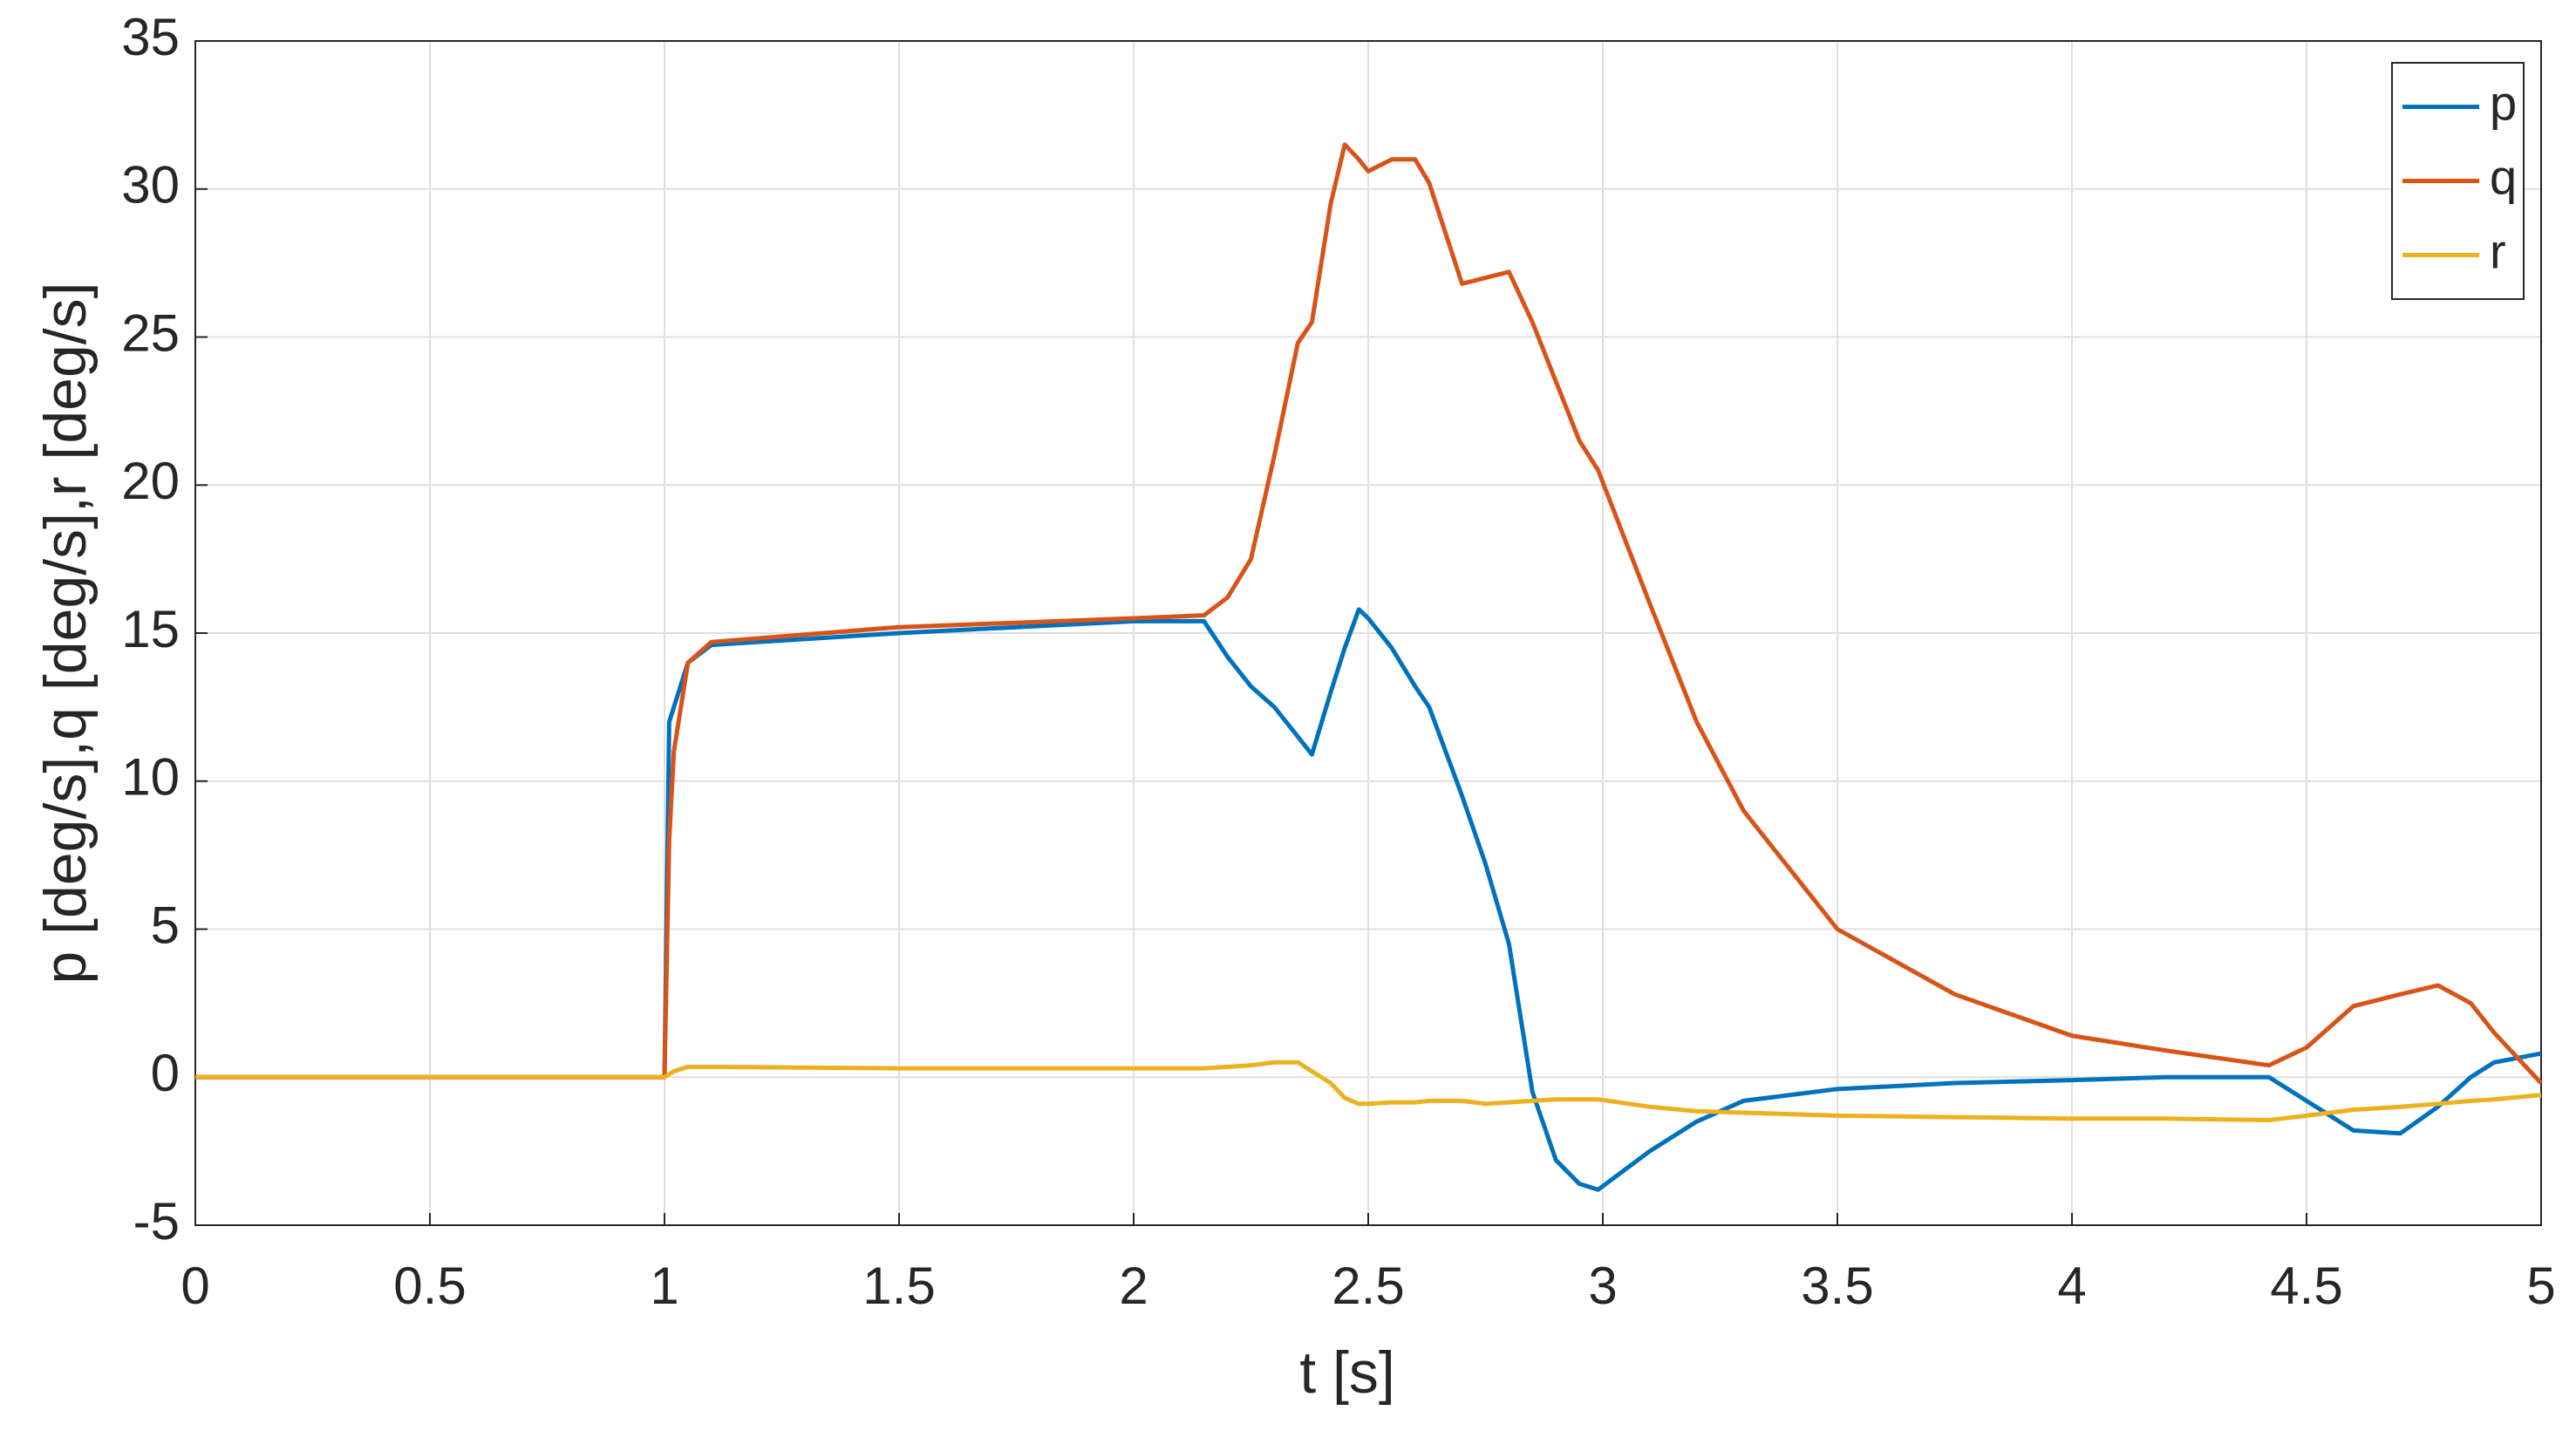 This screenshot has height=1431, width=2576. Describe the element at coordinates (151, 629) in the screenshot. I see `y-tick-label: 15` at that location.